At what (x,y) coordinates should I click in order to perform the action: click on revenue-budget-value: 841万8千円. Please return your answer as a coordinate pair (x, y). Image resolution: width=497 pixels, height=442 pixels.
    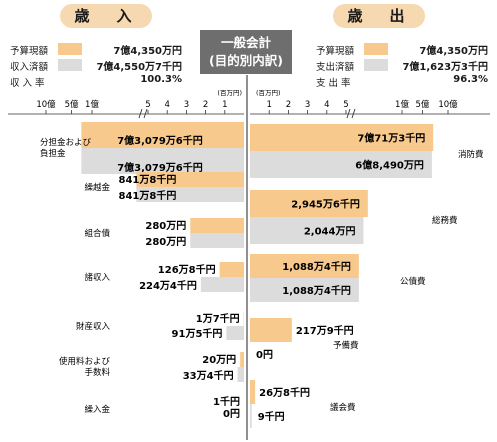
    Looking at the image, I should click on (148, 179).